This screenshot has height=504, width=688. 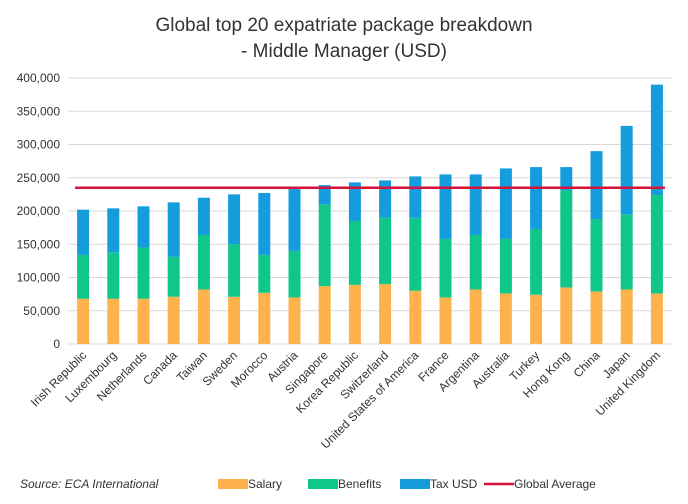 I want to click on bar-tax-usd-australia, so click(x=505, y=203).